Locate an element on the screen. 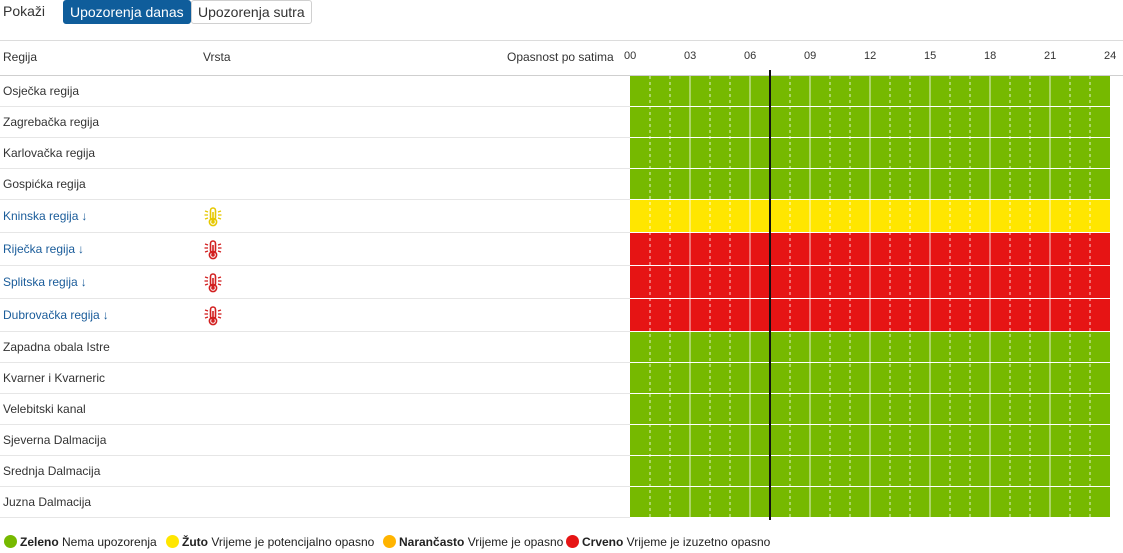  table-row: Splitska regija ↓ is located at coordinates (315, 282).